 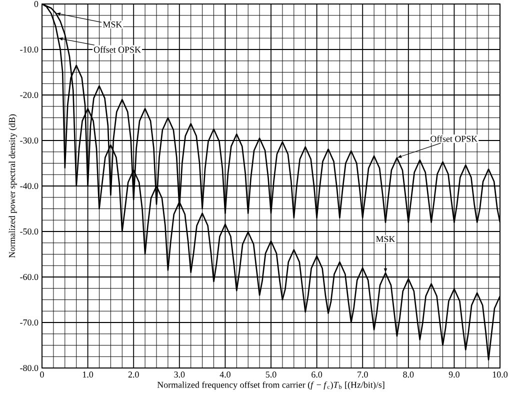 What do you see at coordinates (363, 375) in the screenshot?
I see `x-tick-label: 7.0` at bounding box center [363, 375].